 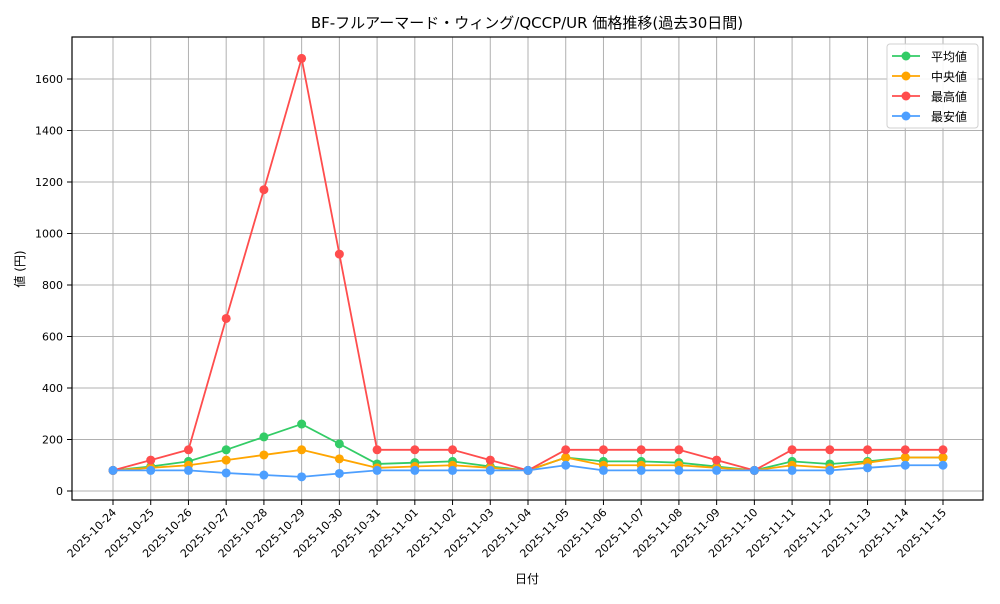 What do you see at coordinates (52, 337) in the screenshot?
I see `y-tick-label: 600` at bounding box center [52, 337].